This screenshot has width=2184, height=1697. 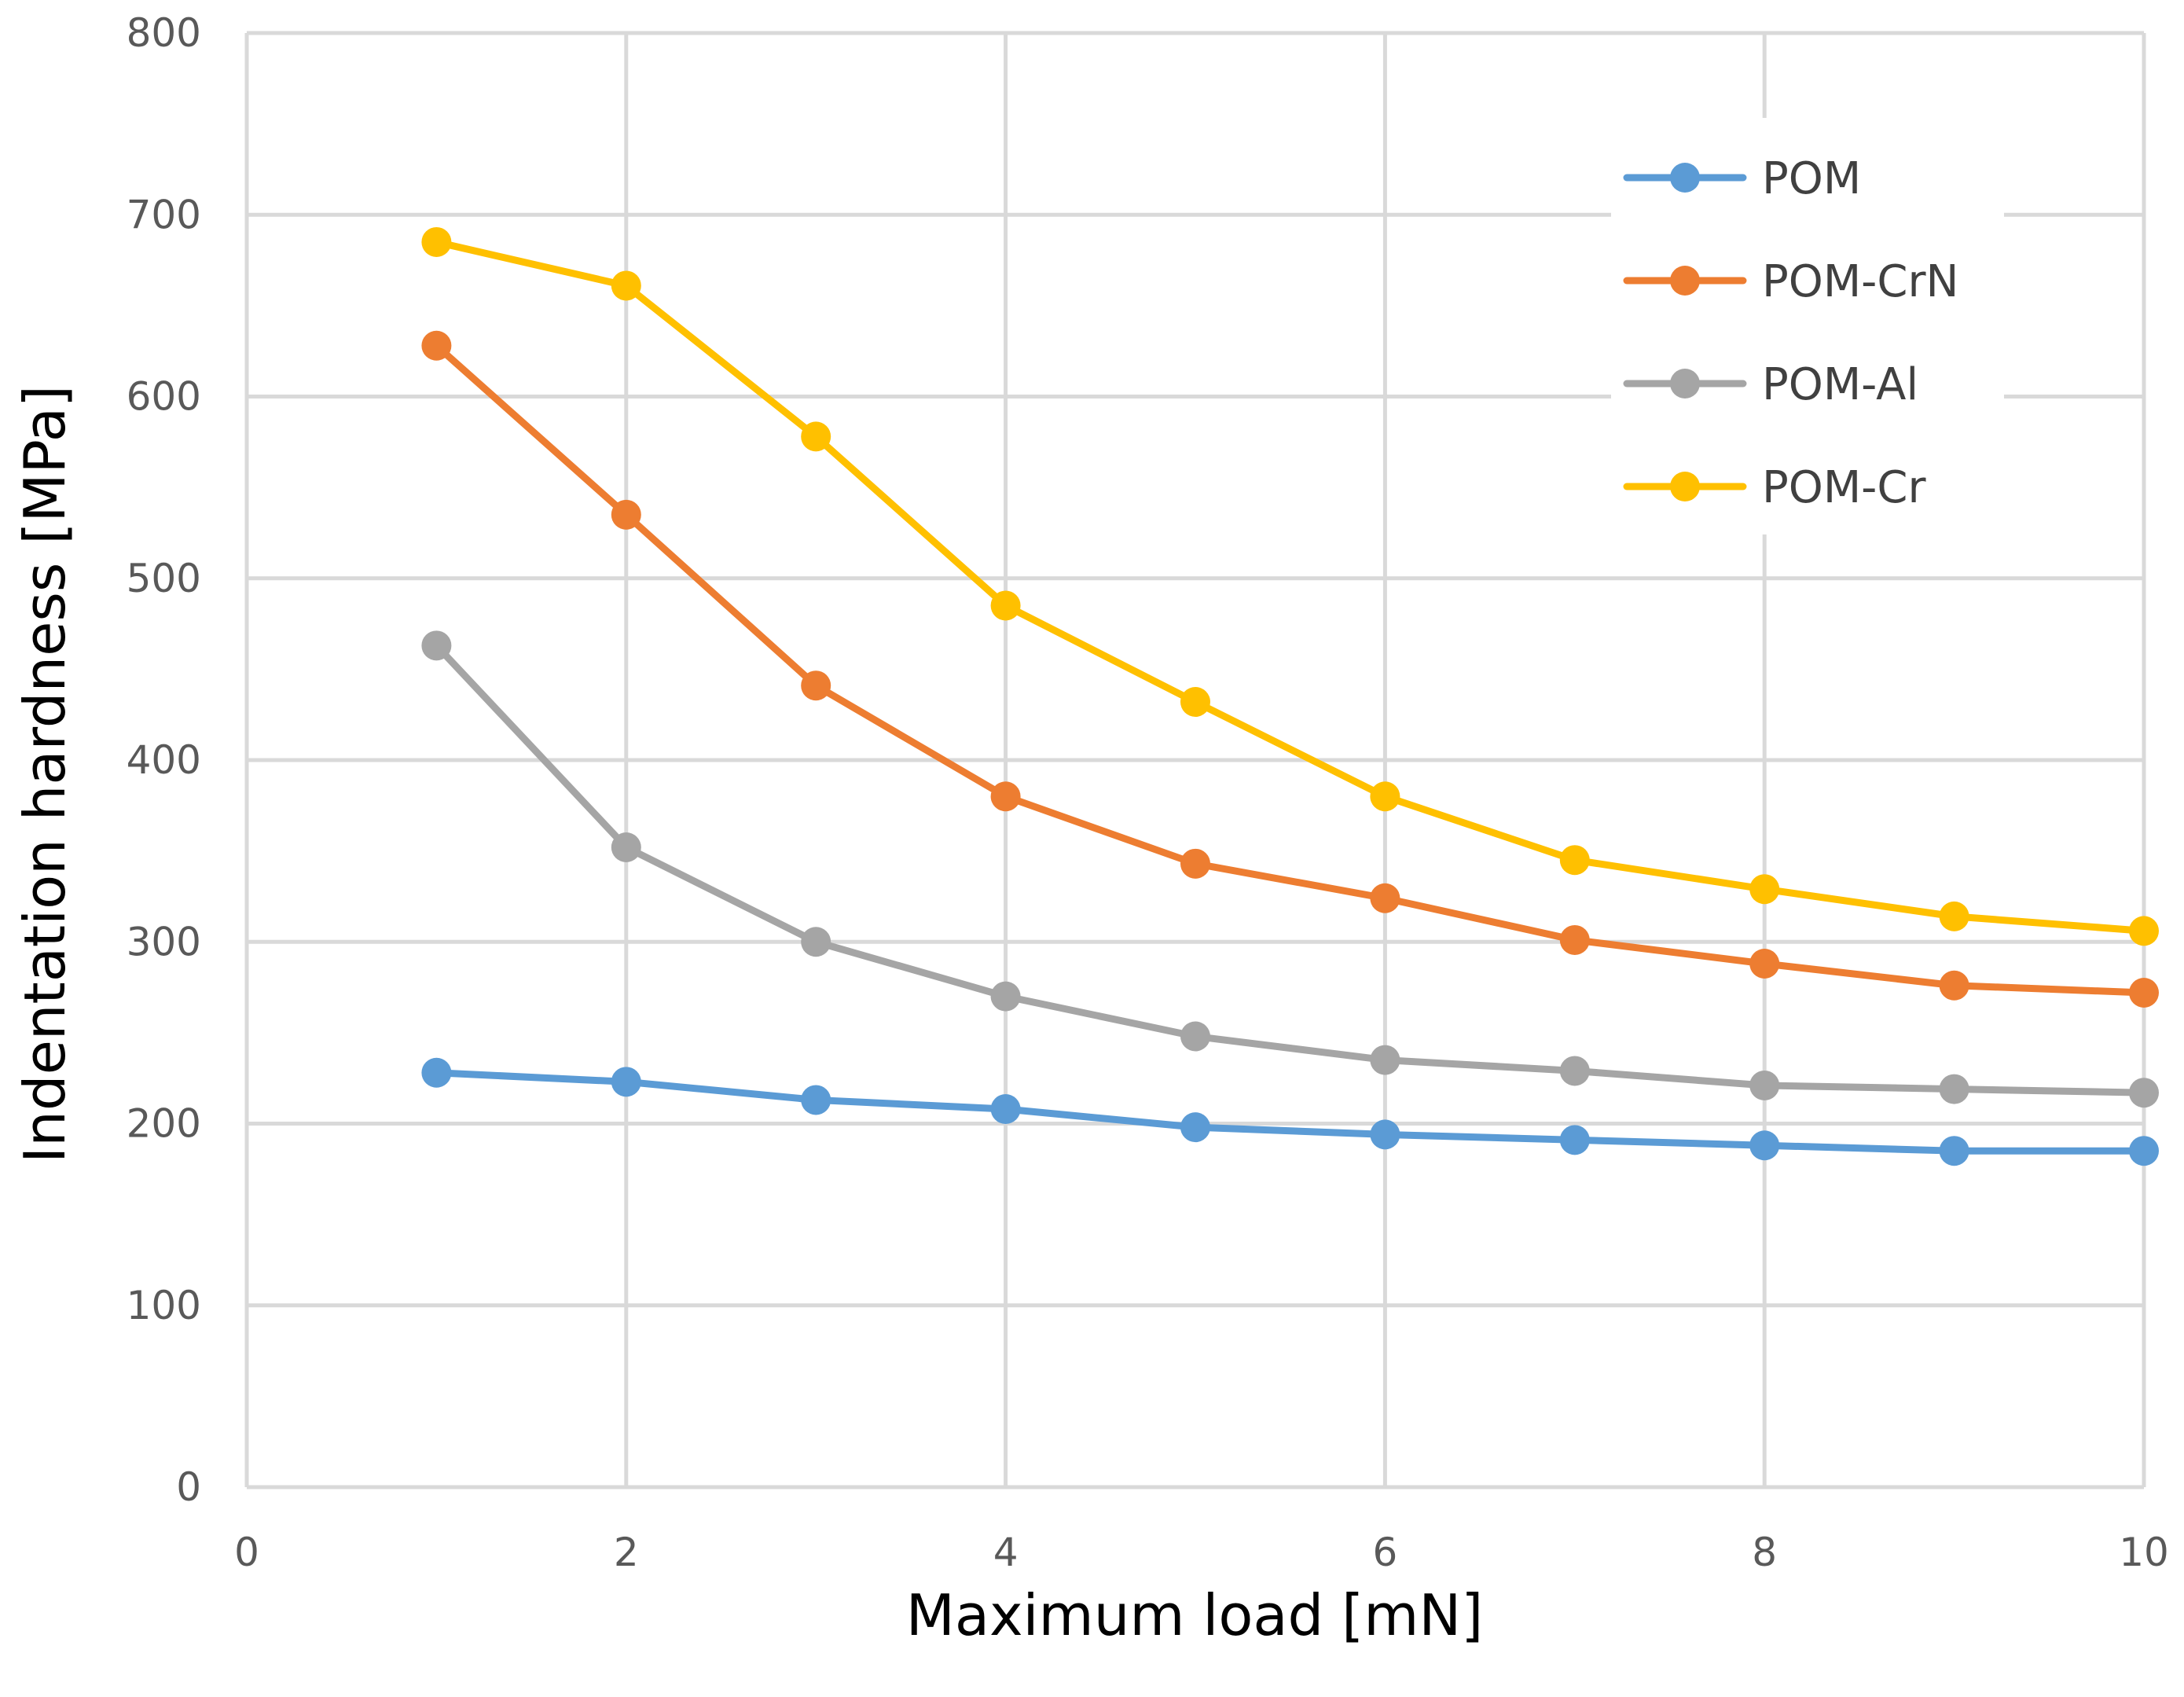 I want to click on legend-marker-pom, so click(x=1685, y=178).